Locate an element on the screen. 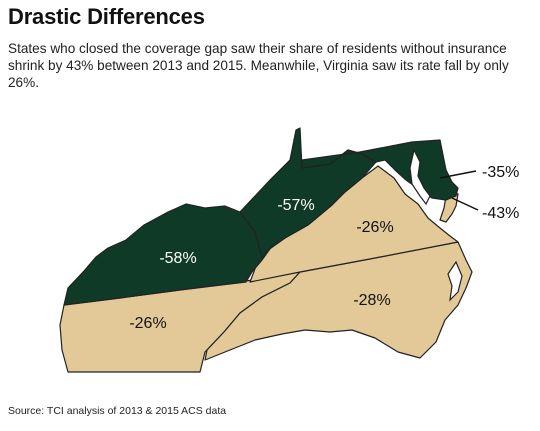  chart-title: Drastic Differences is located at coordinates (106, 16).